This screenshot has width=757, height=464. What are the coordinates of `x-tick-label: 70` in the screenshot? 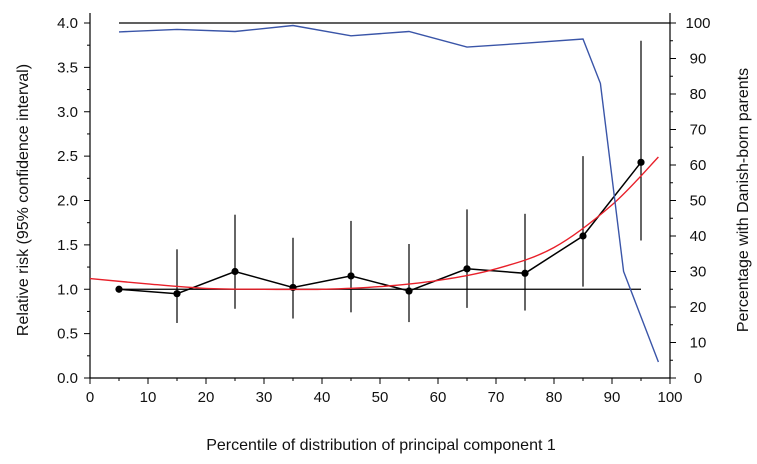 It's located at (496, 397).